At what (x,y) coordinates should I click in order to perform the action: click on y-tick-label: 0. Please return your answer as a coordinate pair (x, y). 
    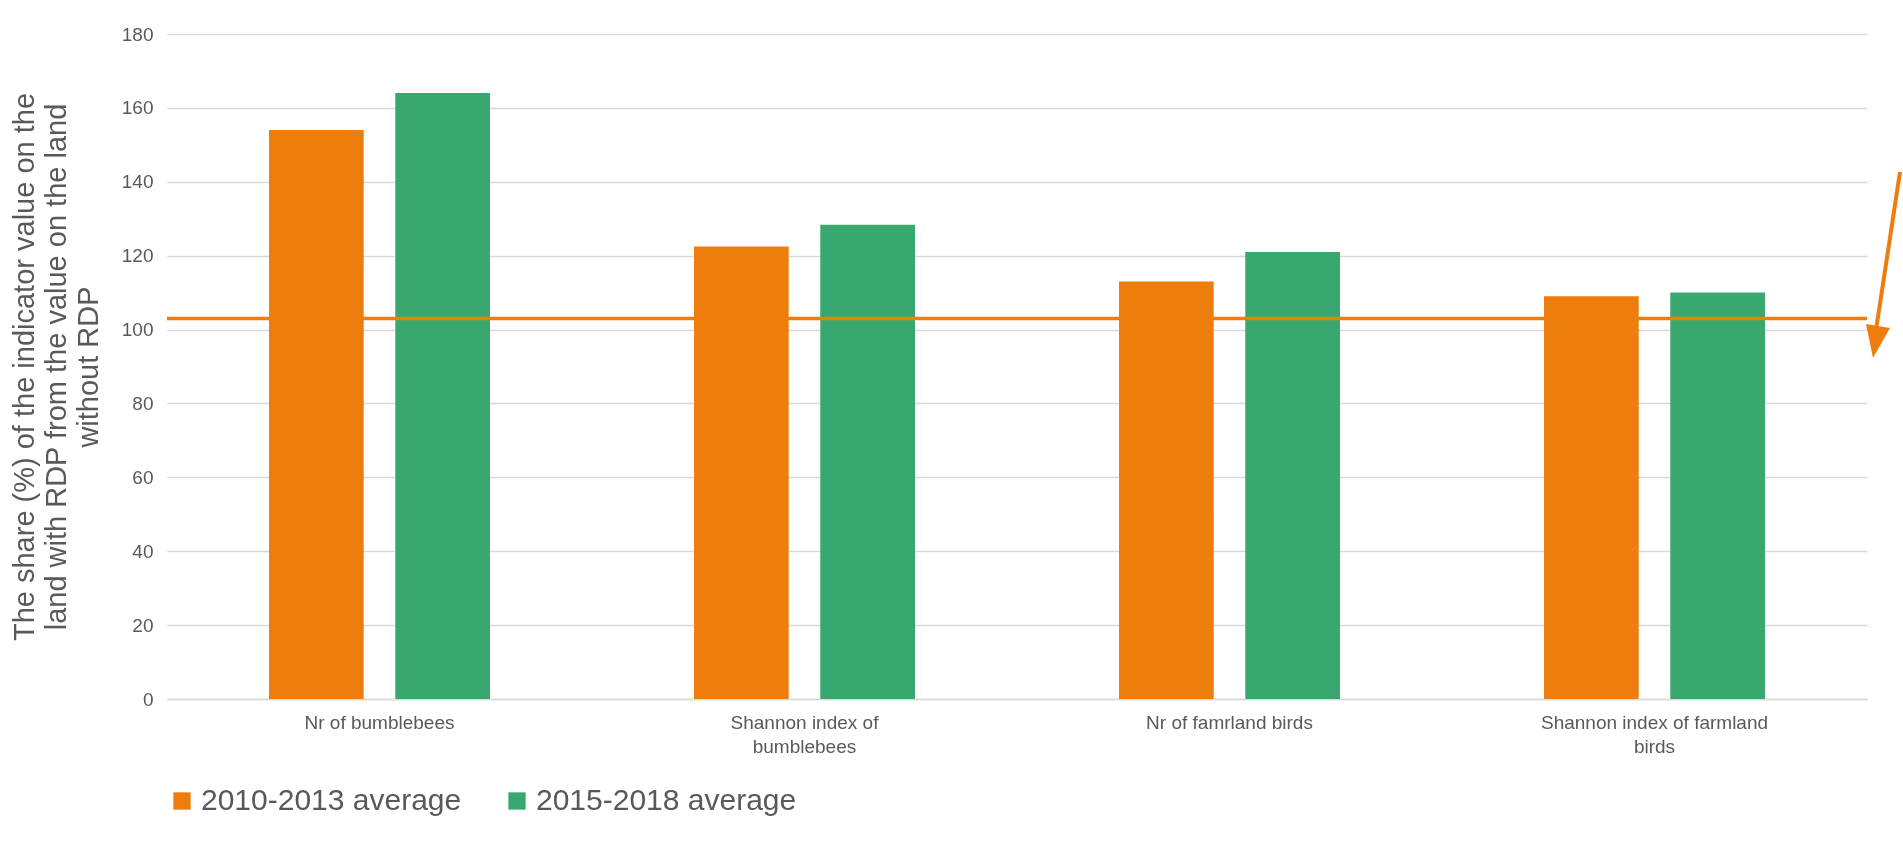
    Looking at the image, I should click on (148, 699).